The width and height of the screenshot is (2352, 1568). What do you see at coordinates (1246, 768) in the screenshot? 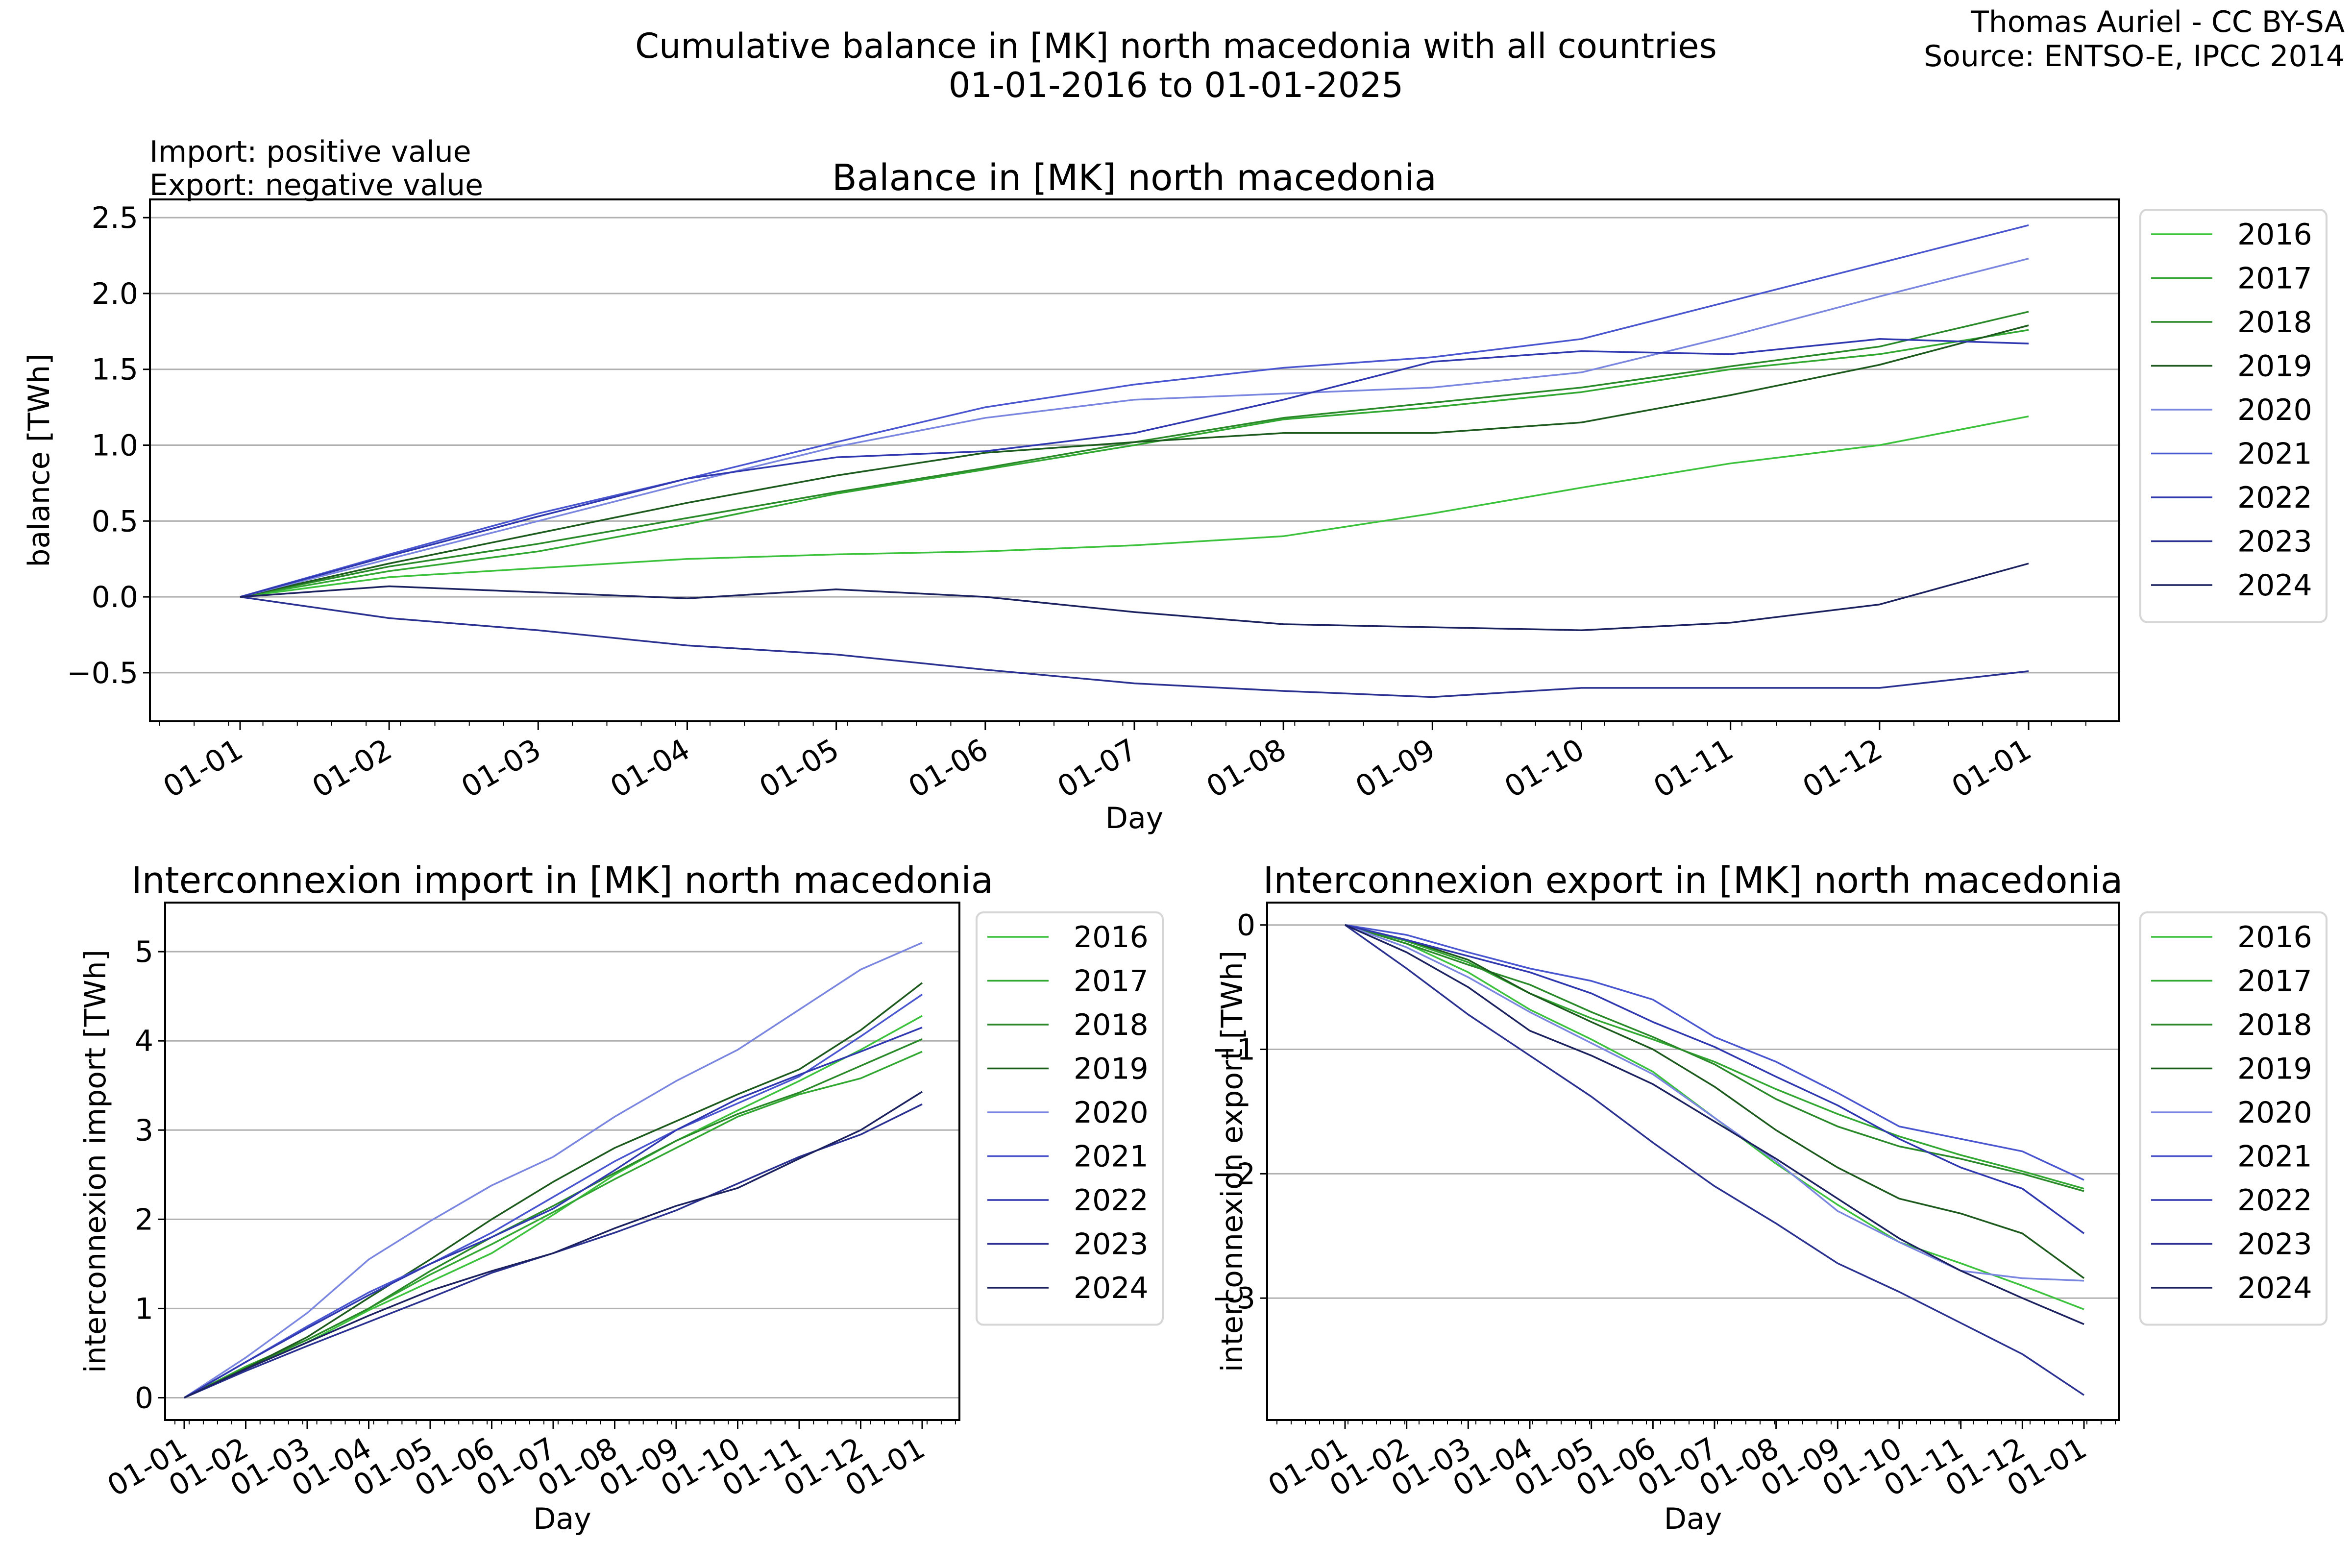
I see `x-tick-label: 01-08` at bounding box center [1246, 768].